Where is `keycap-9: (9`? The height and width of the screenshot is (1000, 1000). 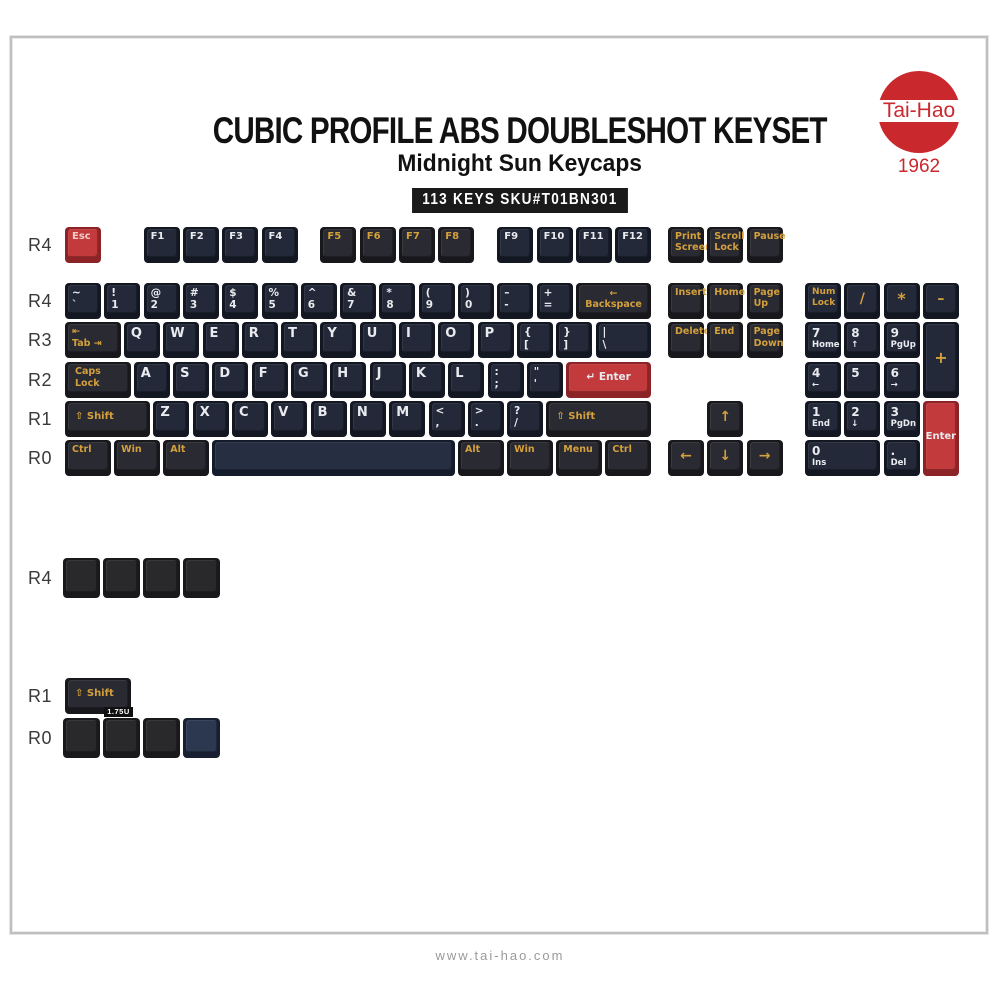
keycap-9: (9 is located at coordinates (436, 301).